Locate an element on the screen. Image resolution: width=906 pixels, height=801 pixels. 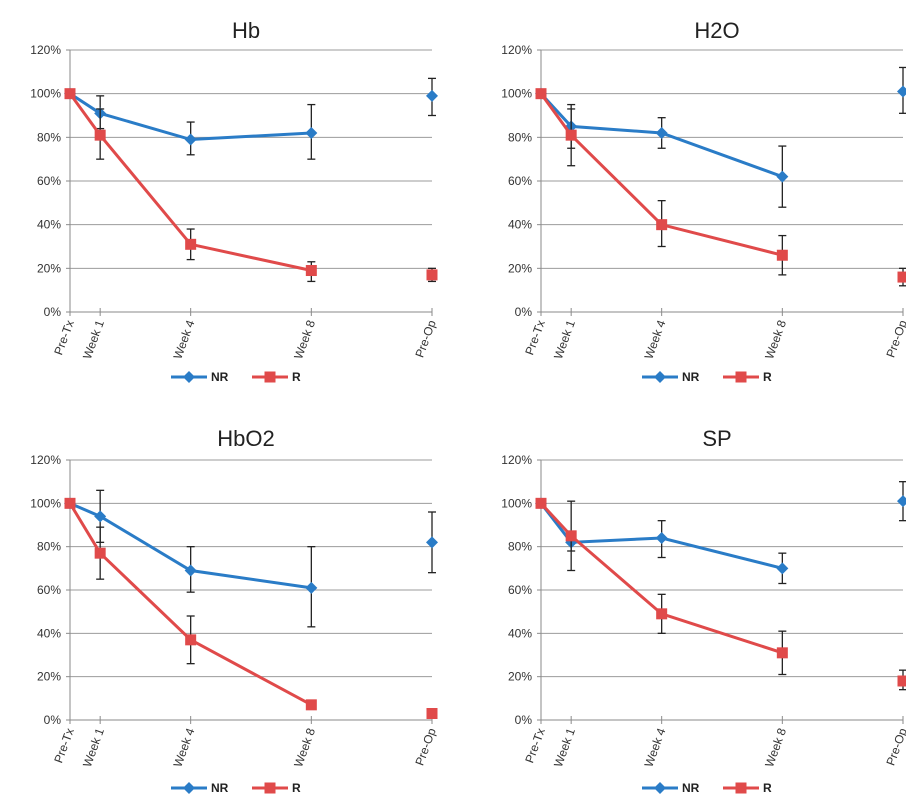
chart-title: HbO2 is located at coordinates (245, 438).